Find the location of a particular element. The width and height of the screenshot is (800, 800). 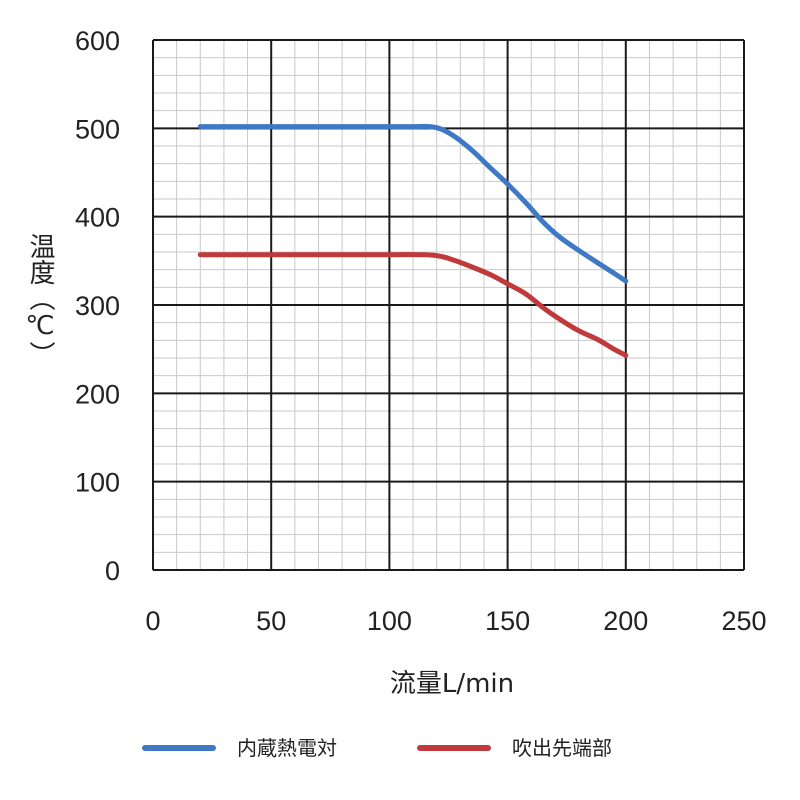

x-tick-label: 100 is located at coordinates (389, 621).